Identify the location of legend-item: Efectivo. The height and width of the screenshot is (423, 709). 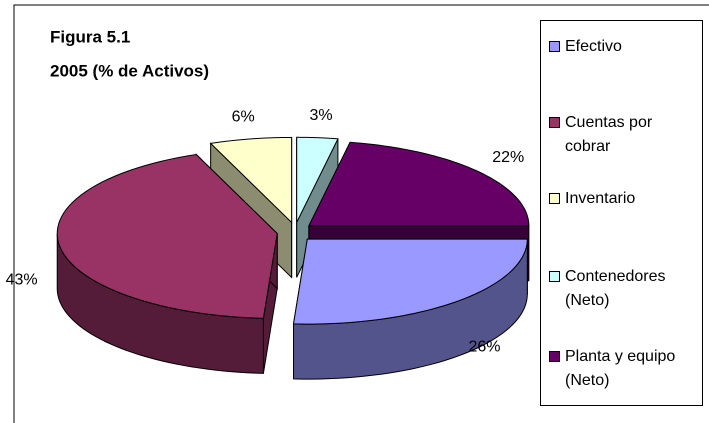
(624, 47).